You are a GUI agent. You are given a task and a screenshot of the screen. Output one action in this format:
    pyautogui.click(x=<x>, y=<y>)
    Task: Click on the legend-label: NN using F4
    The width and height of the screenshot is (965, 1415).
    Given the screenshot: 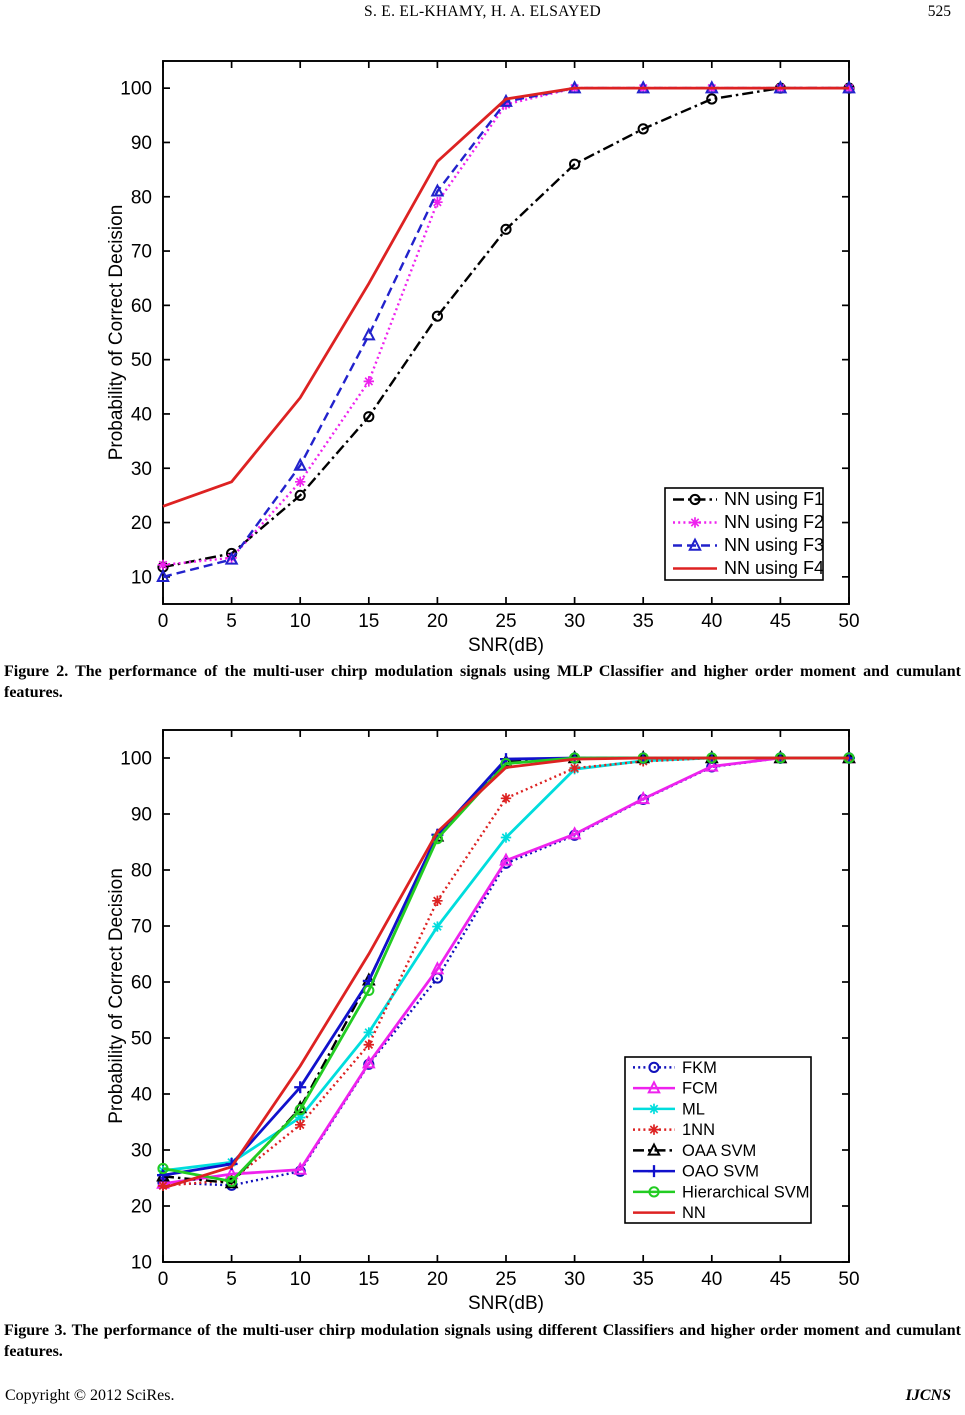 What is the action you would take?
    pyautogui.click(x=774, y=568)
    